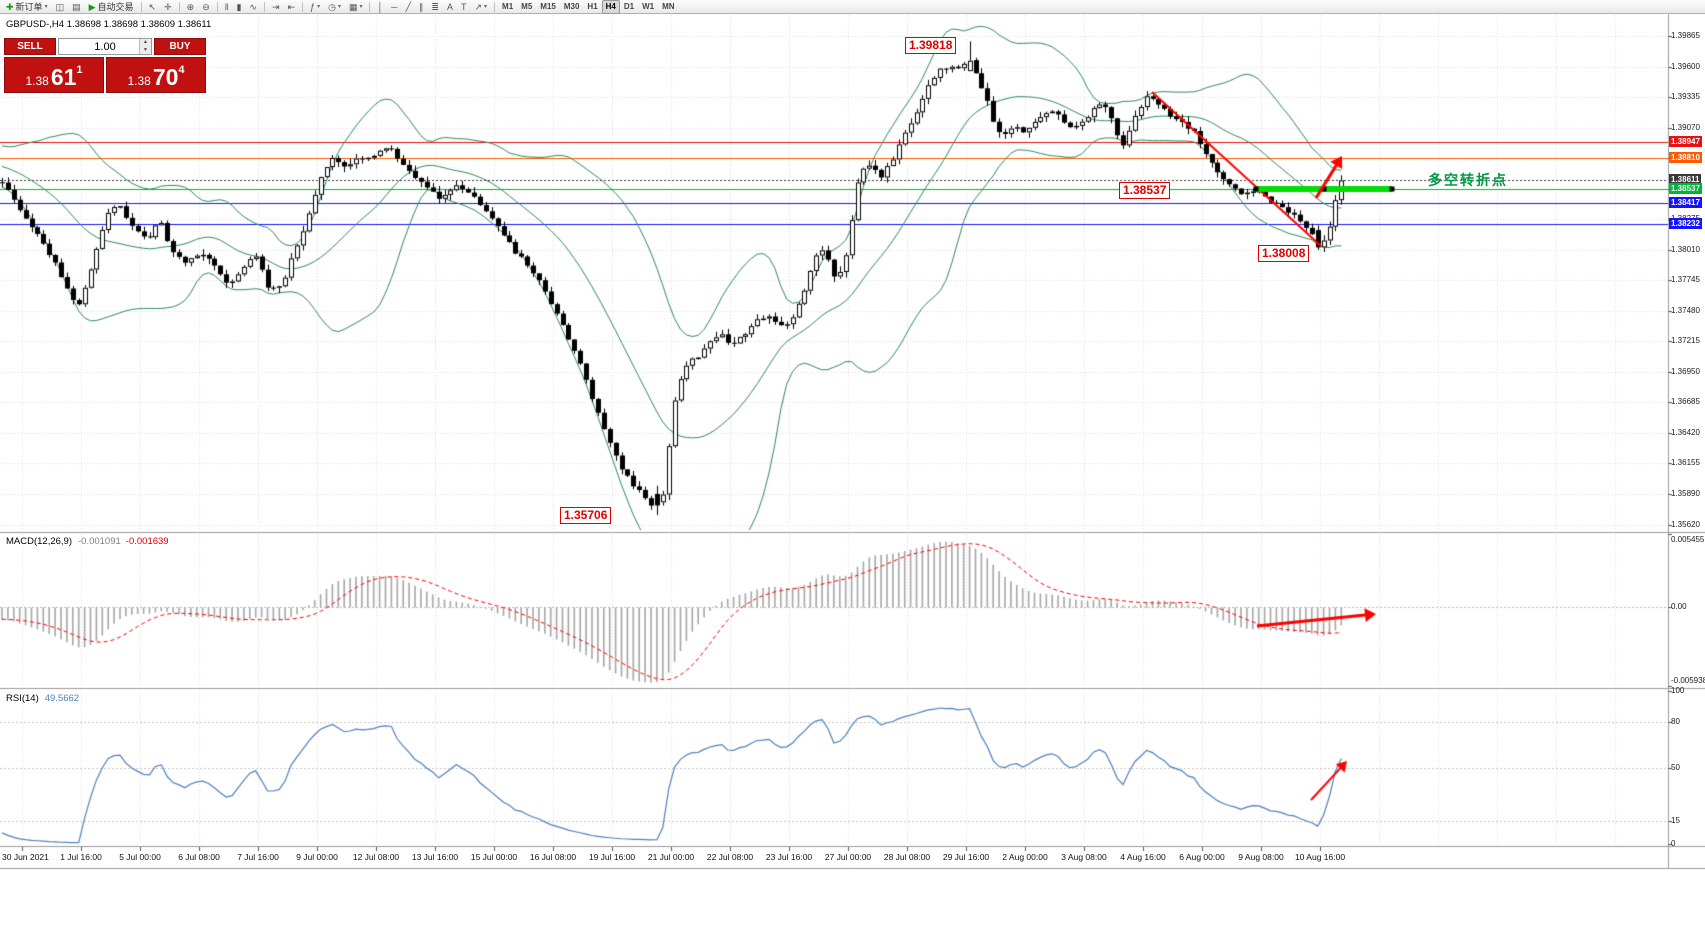  What do you see at coordinates (907, 857) in the screenshot?
I see `time-tick-label: 28 Jul 08:00` at bounding box center [907, 857].